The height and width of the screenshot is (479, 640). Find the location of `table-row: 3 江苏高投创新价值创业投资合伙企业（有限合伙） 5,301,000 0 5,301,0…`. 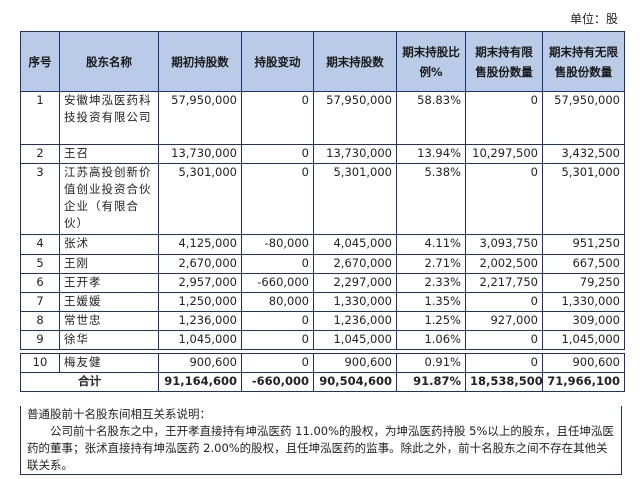

table-row: 3 江苏高投创新价值创业投资合伙企业（有限合伙） 5,301,000 0 5,301,0… is located at coordinates (322, 199).